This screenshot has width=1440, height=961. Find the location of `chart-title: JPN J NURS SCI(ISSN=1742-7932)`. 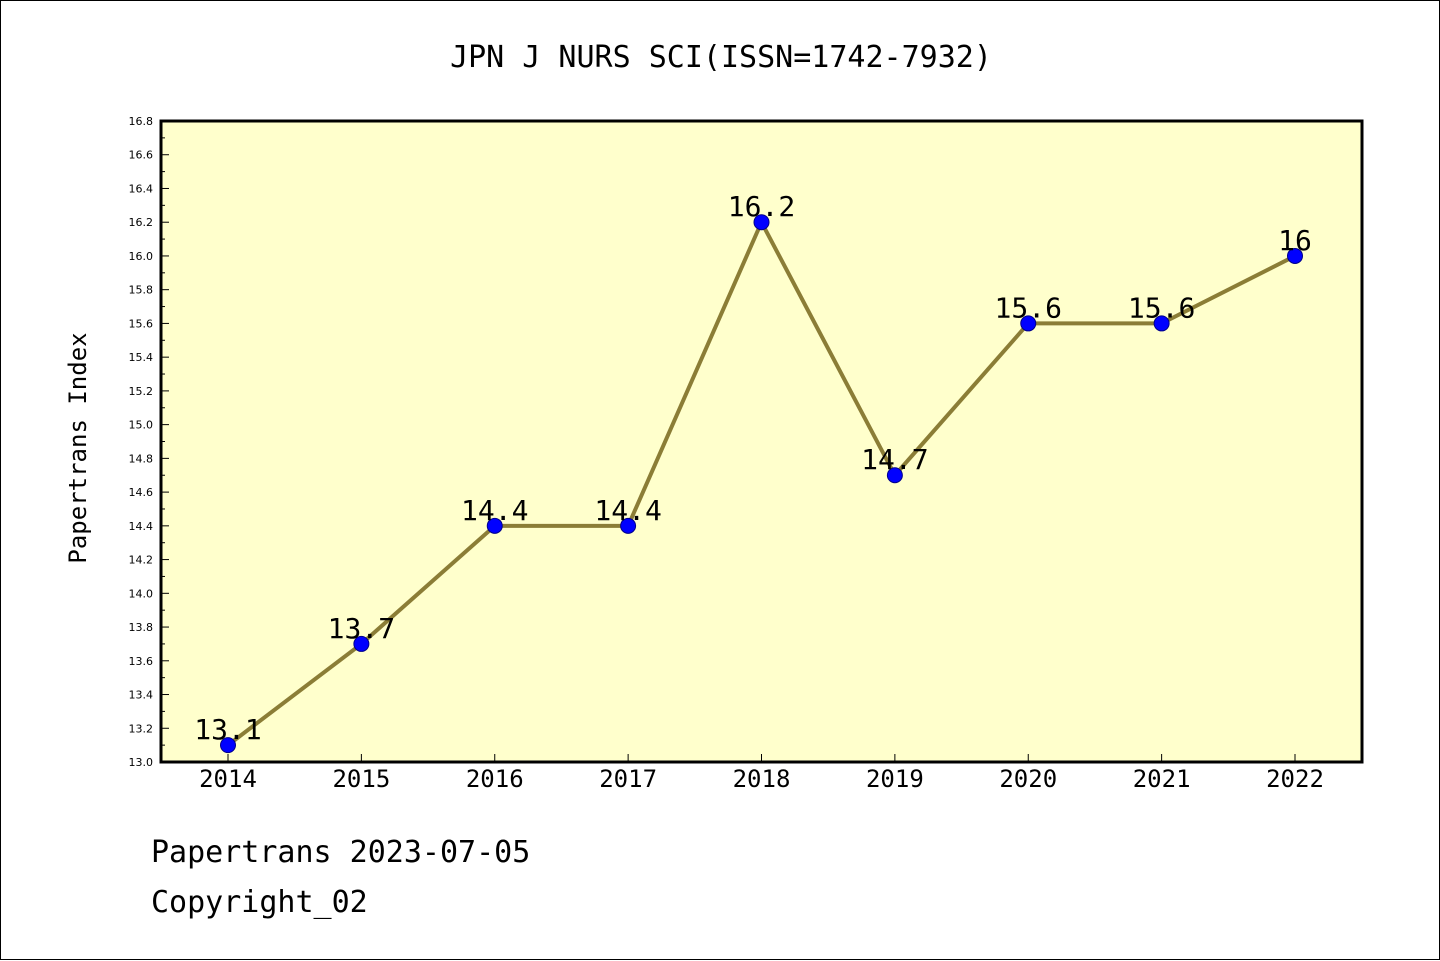

chart-title: JPN J NURS SCI(ISSN=1742-7932) is located at coordinates (721, 57).